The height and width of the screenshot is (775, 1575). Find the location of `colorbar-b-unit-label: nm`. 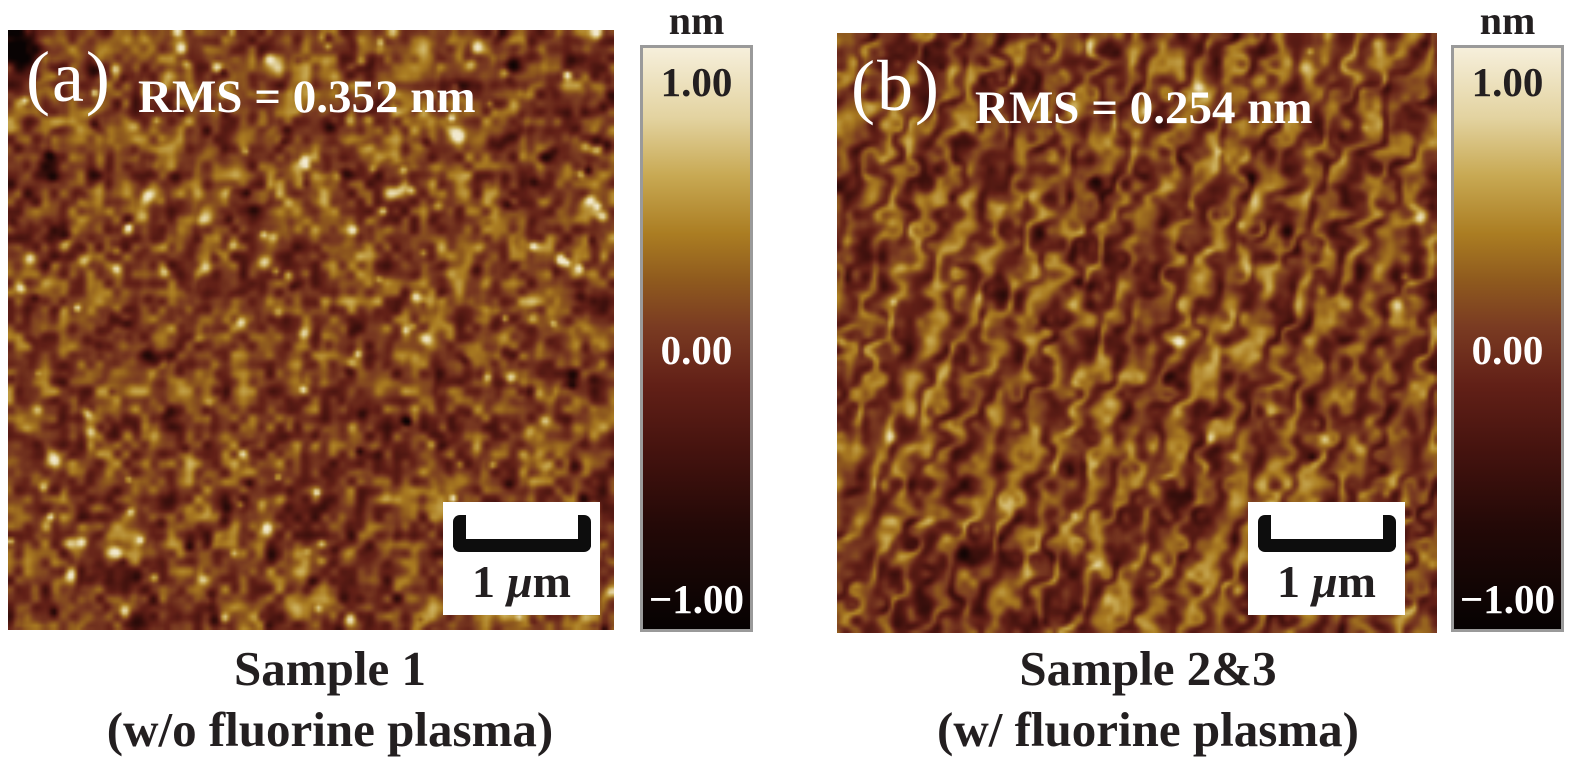

colorbar-b-unit-label: nm is located at coordinates (1507, 21).